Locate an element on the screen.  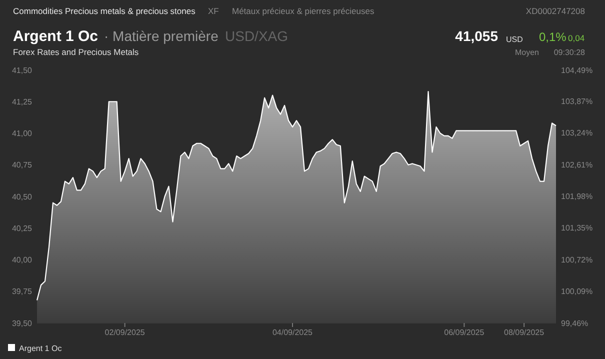
y-tick-label: 40,25 is located at coordinates (22, 228).